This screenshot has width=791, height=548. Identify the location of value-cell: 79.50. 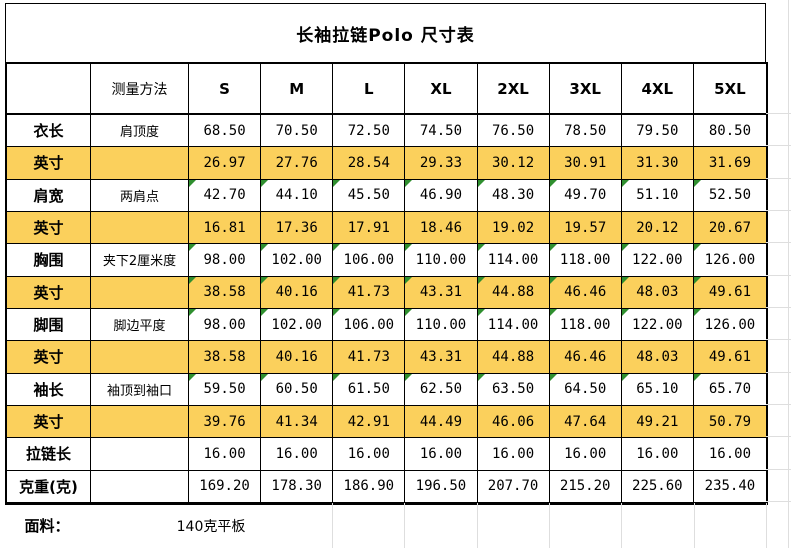
(657, 131).